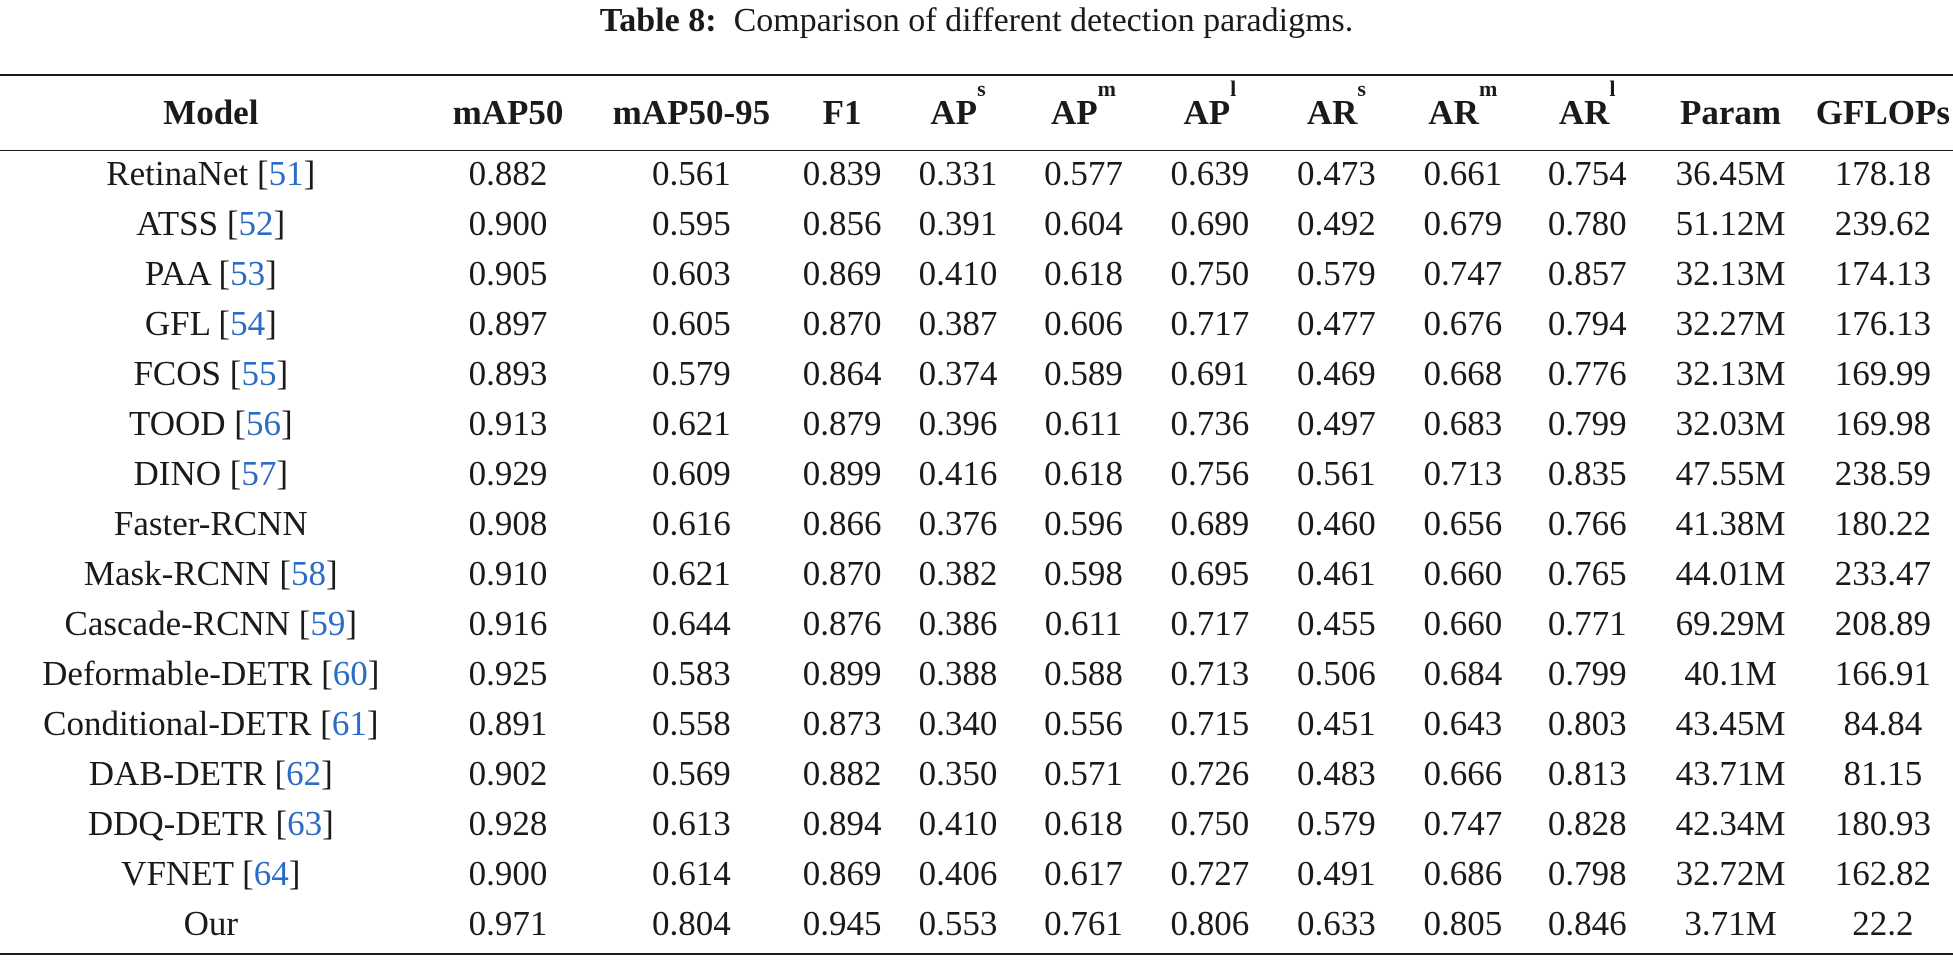 Image resolution: width=1953 pixels, height=960 pixels. Describe the element at coordinates (1882, 173) in the screenshot. I see `metric-cell: 178.18` at that location.